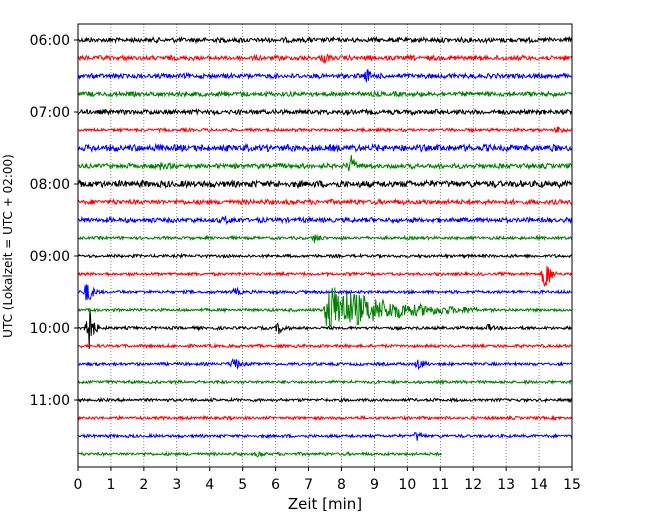 The height and width of the screenshot is (520, 650). I want to click on y-axis: 06:00 07:00 08:00 09:00 10:00 11:00, so click(54, 221).